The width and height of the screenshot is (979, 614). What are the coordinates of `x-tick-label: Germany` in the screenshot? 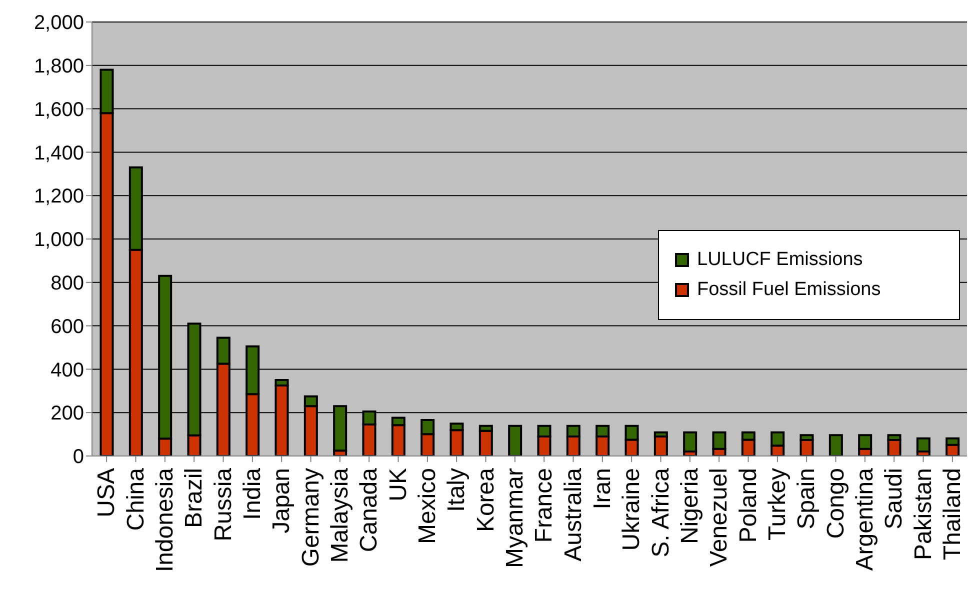 It's located at (310, 517).